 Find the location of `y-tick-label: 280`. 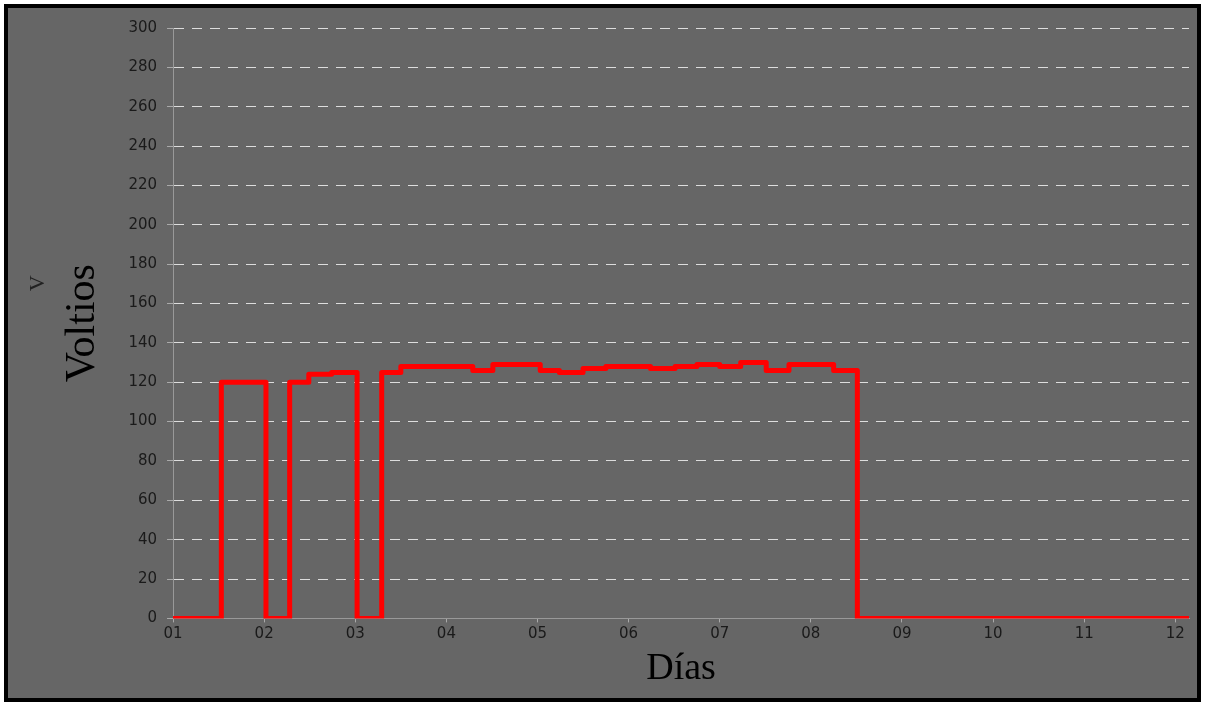

y-tick-label: 280 is located at coordinates (143, 66).